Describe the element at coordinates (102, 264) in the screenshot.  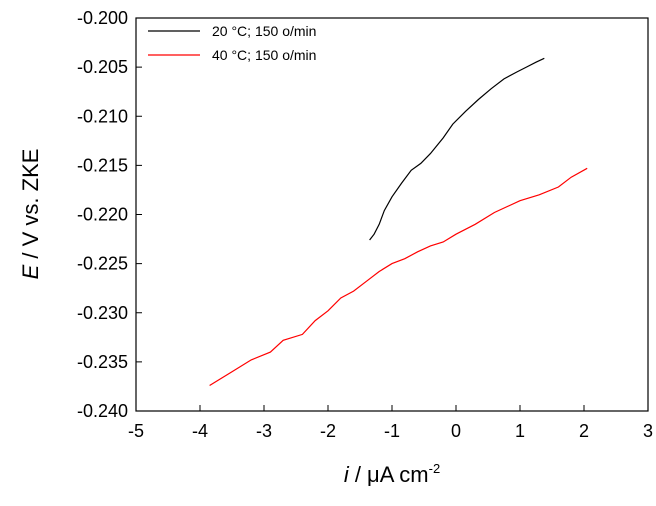
I see `y-tick-label: -0.225` at that location.